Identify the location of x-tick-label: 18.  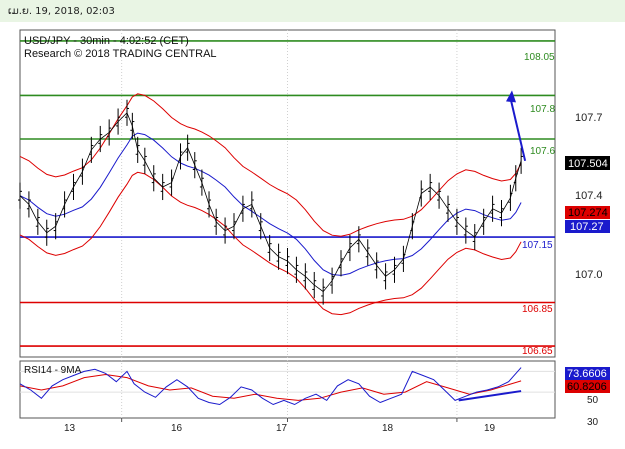
(388, 428).